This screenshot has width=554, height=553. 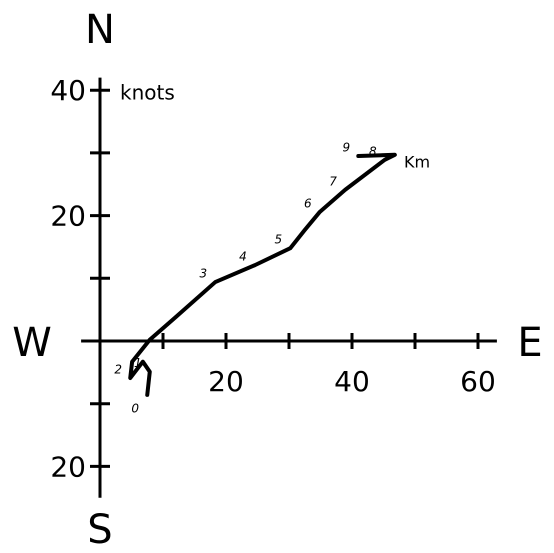 I want to click on height-label: 8, so click(x=373, y=151).